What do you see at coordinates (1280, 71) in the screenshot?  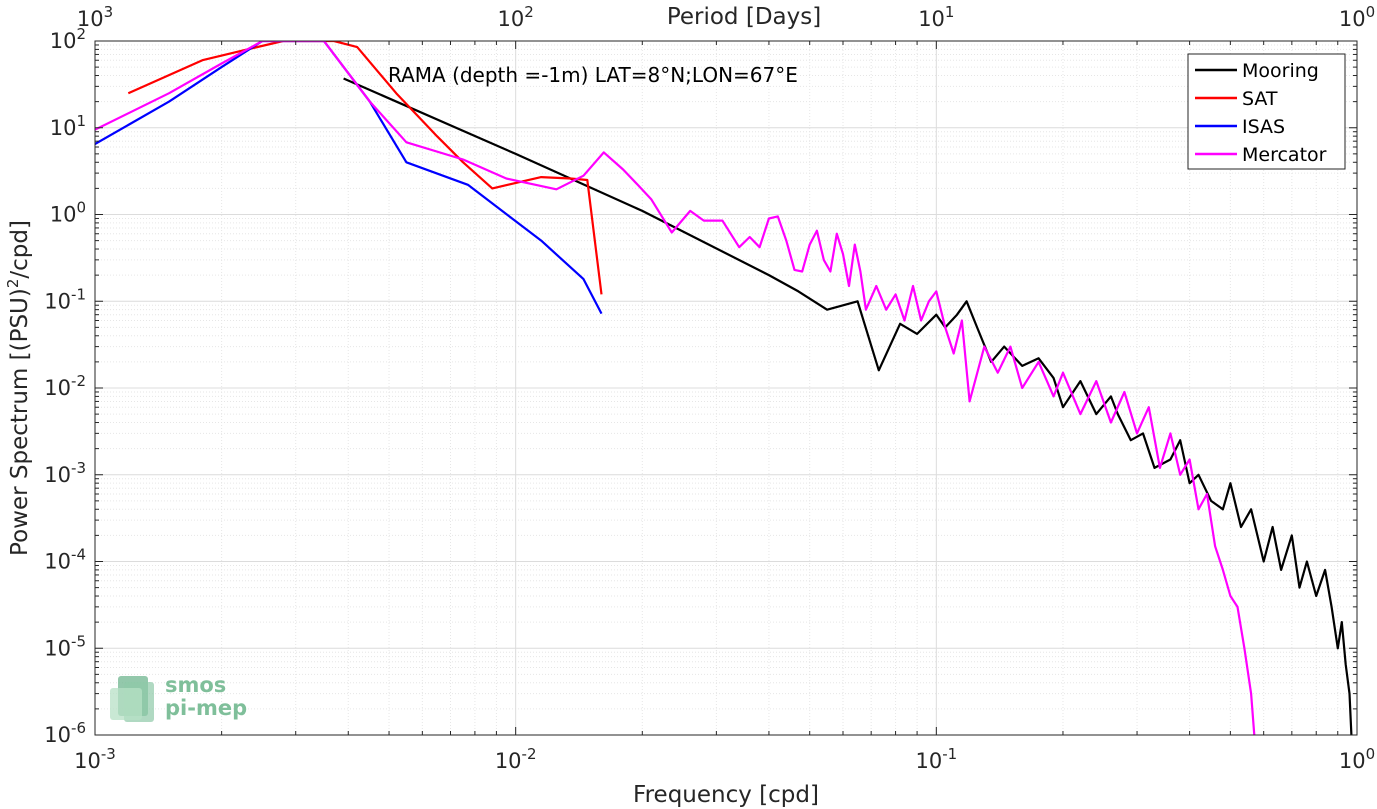 I see `legend-label-mooring: Mooring` at bounding box center [1280, 71].